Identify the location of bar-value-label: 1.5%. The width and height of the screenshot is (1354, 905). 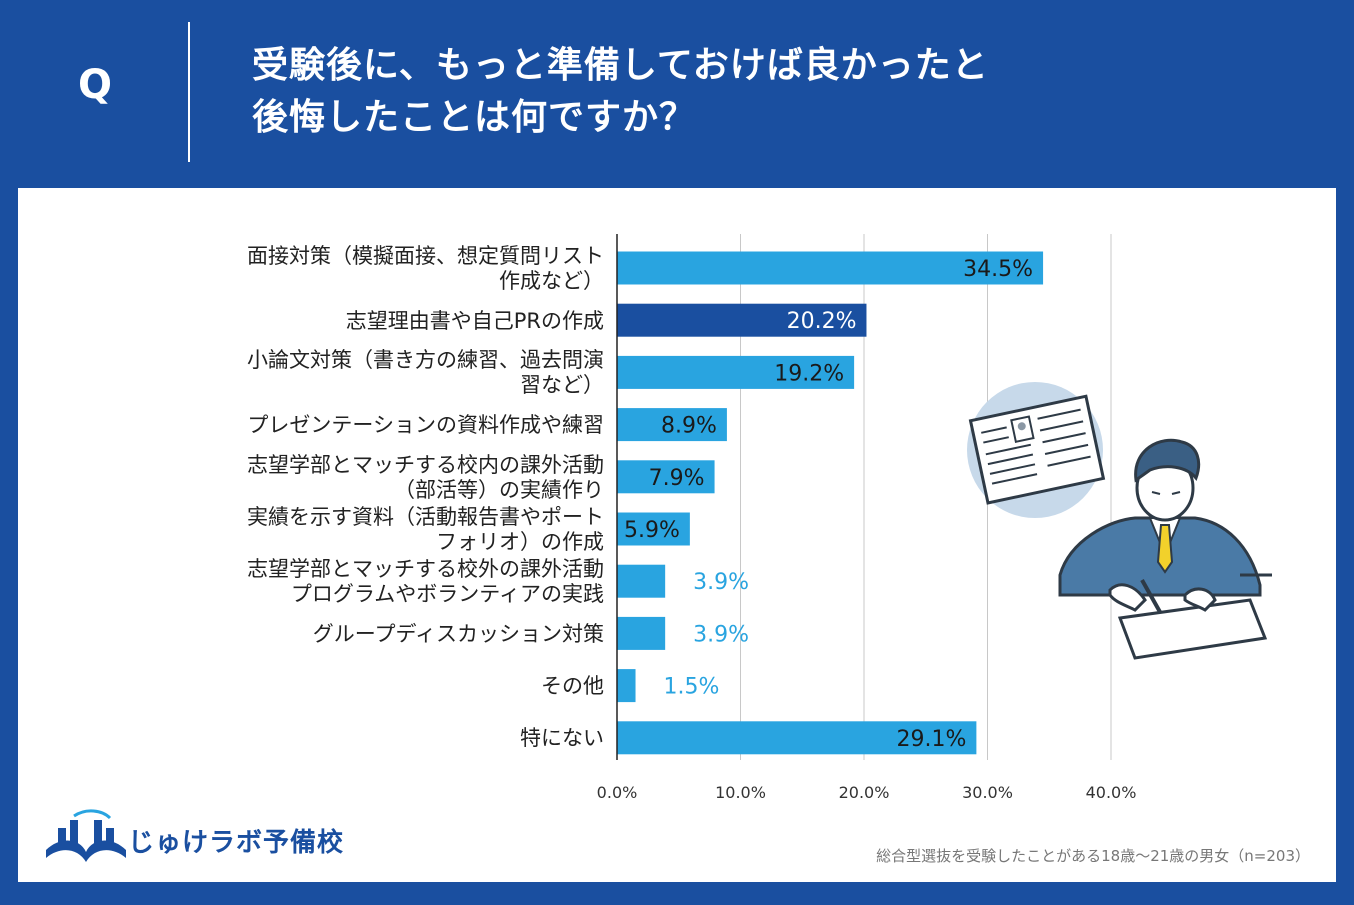
(692, 687).